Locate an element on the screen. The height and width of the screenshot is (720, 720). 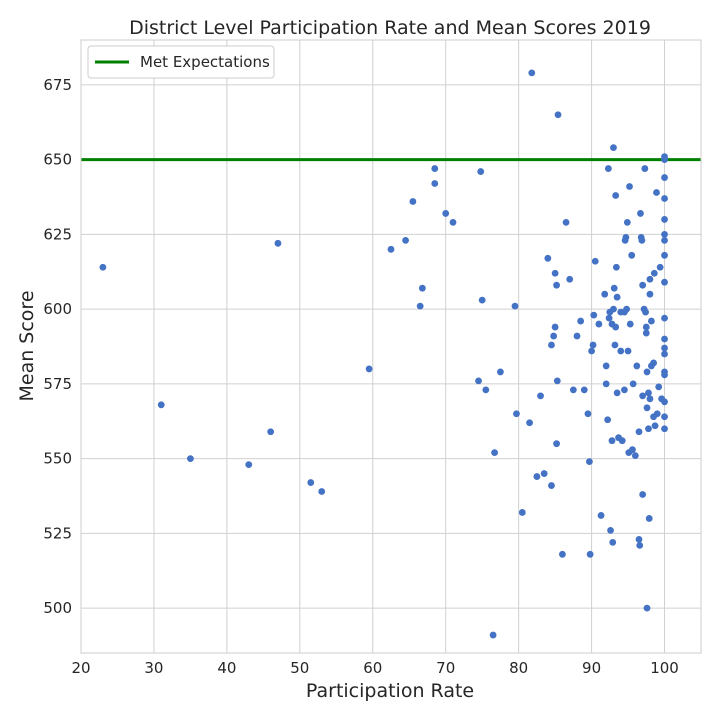
x-tick-label: 100 is located at coordinates (664, 668).